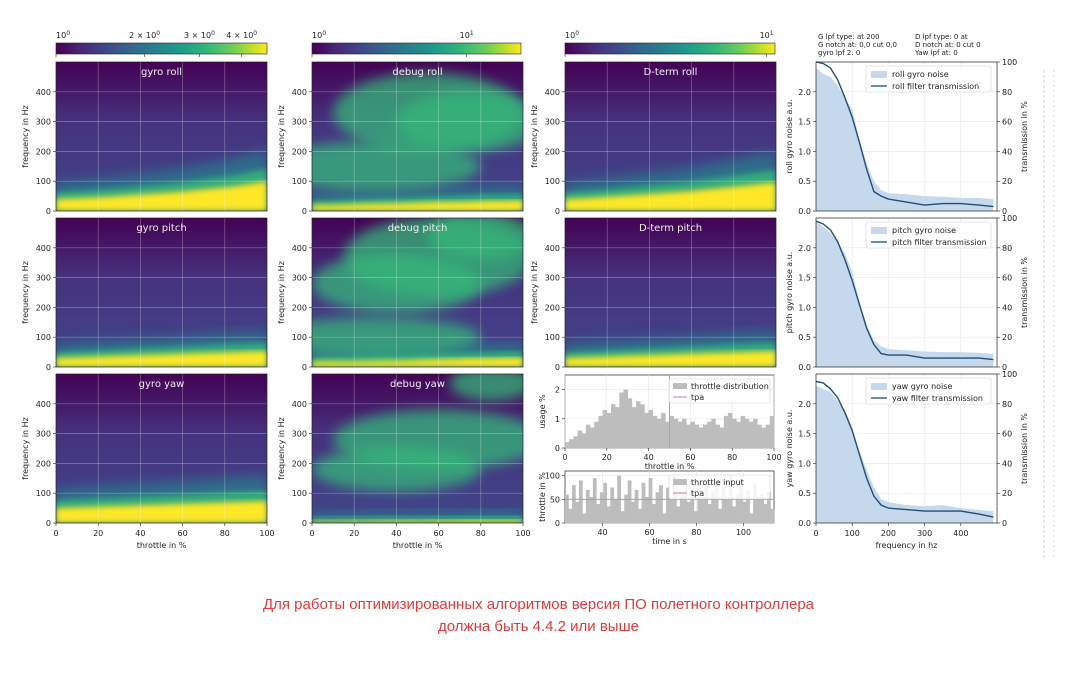 This screenshot has height=688, width=1077. Describe the element at coordinates (43, 463) in the screenshot. I see `heatmap-ytick-label: 200` at that location.